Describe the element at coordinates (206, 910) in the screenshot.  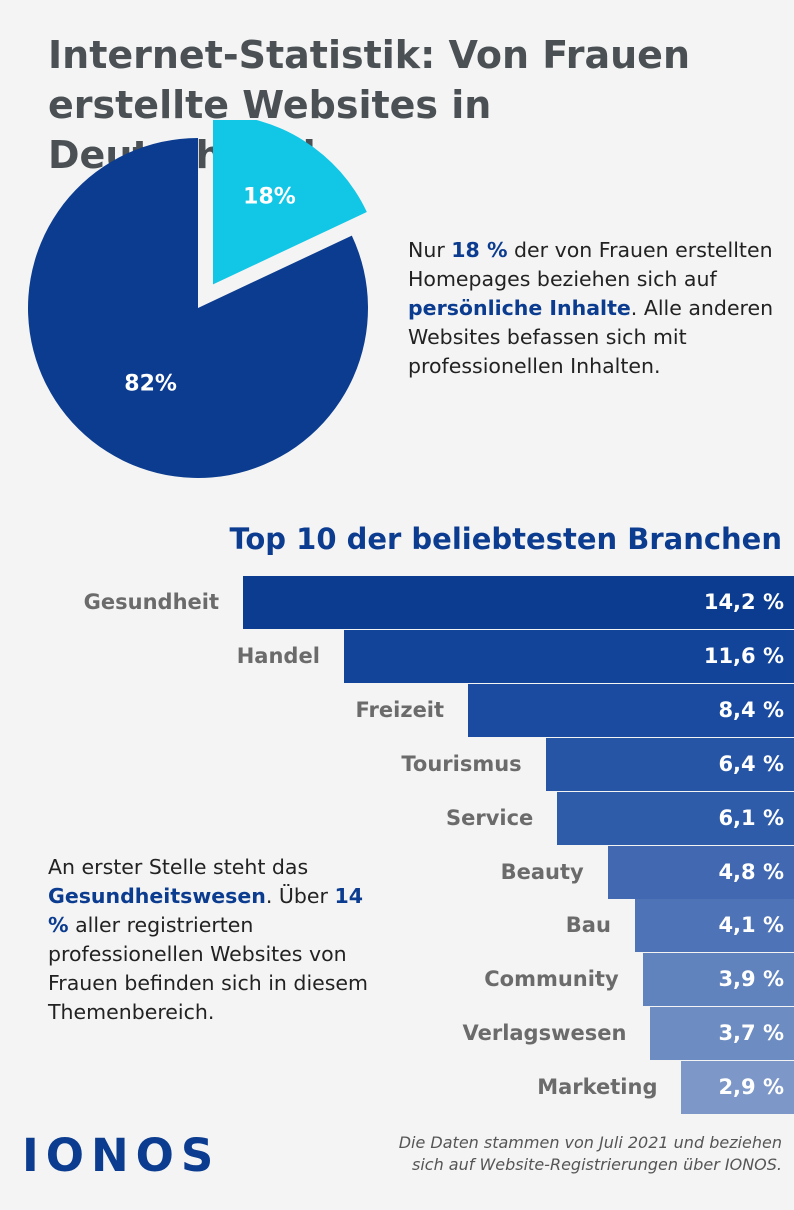
I see `desc-highlight: 14 %` at that location.